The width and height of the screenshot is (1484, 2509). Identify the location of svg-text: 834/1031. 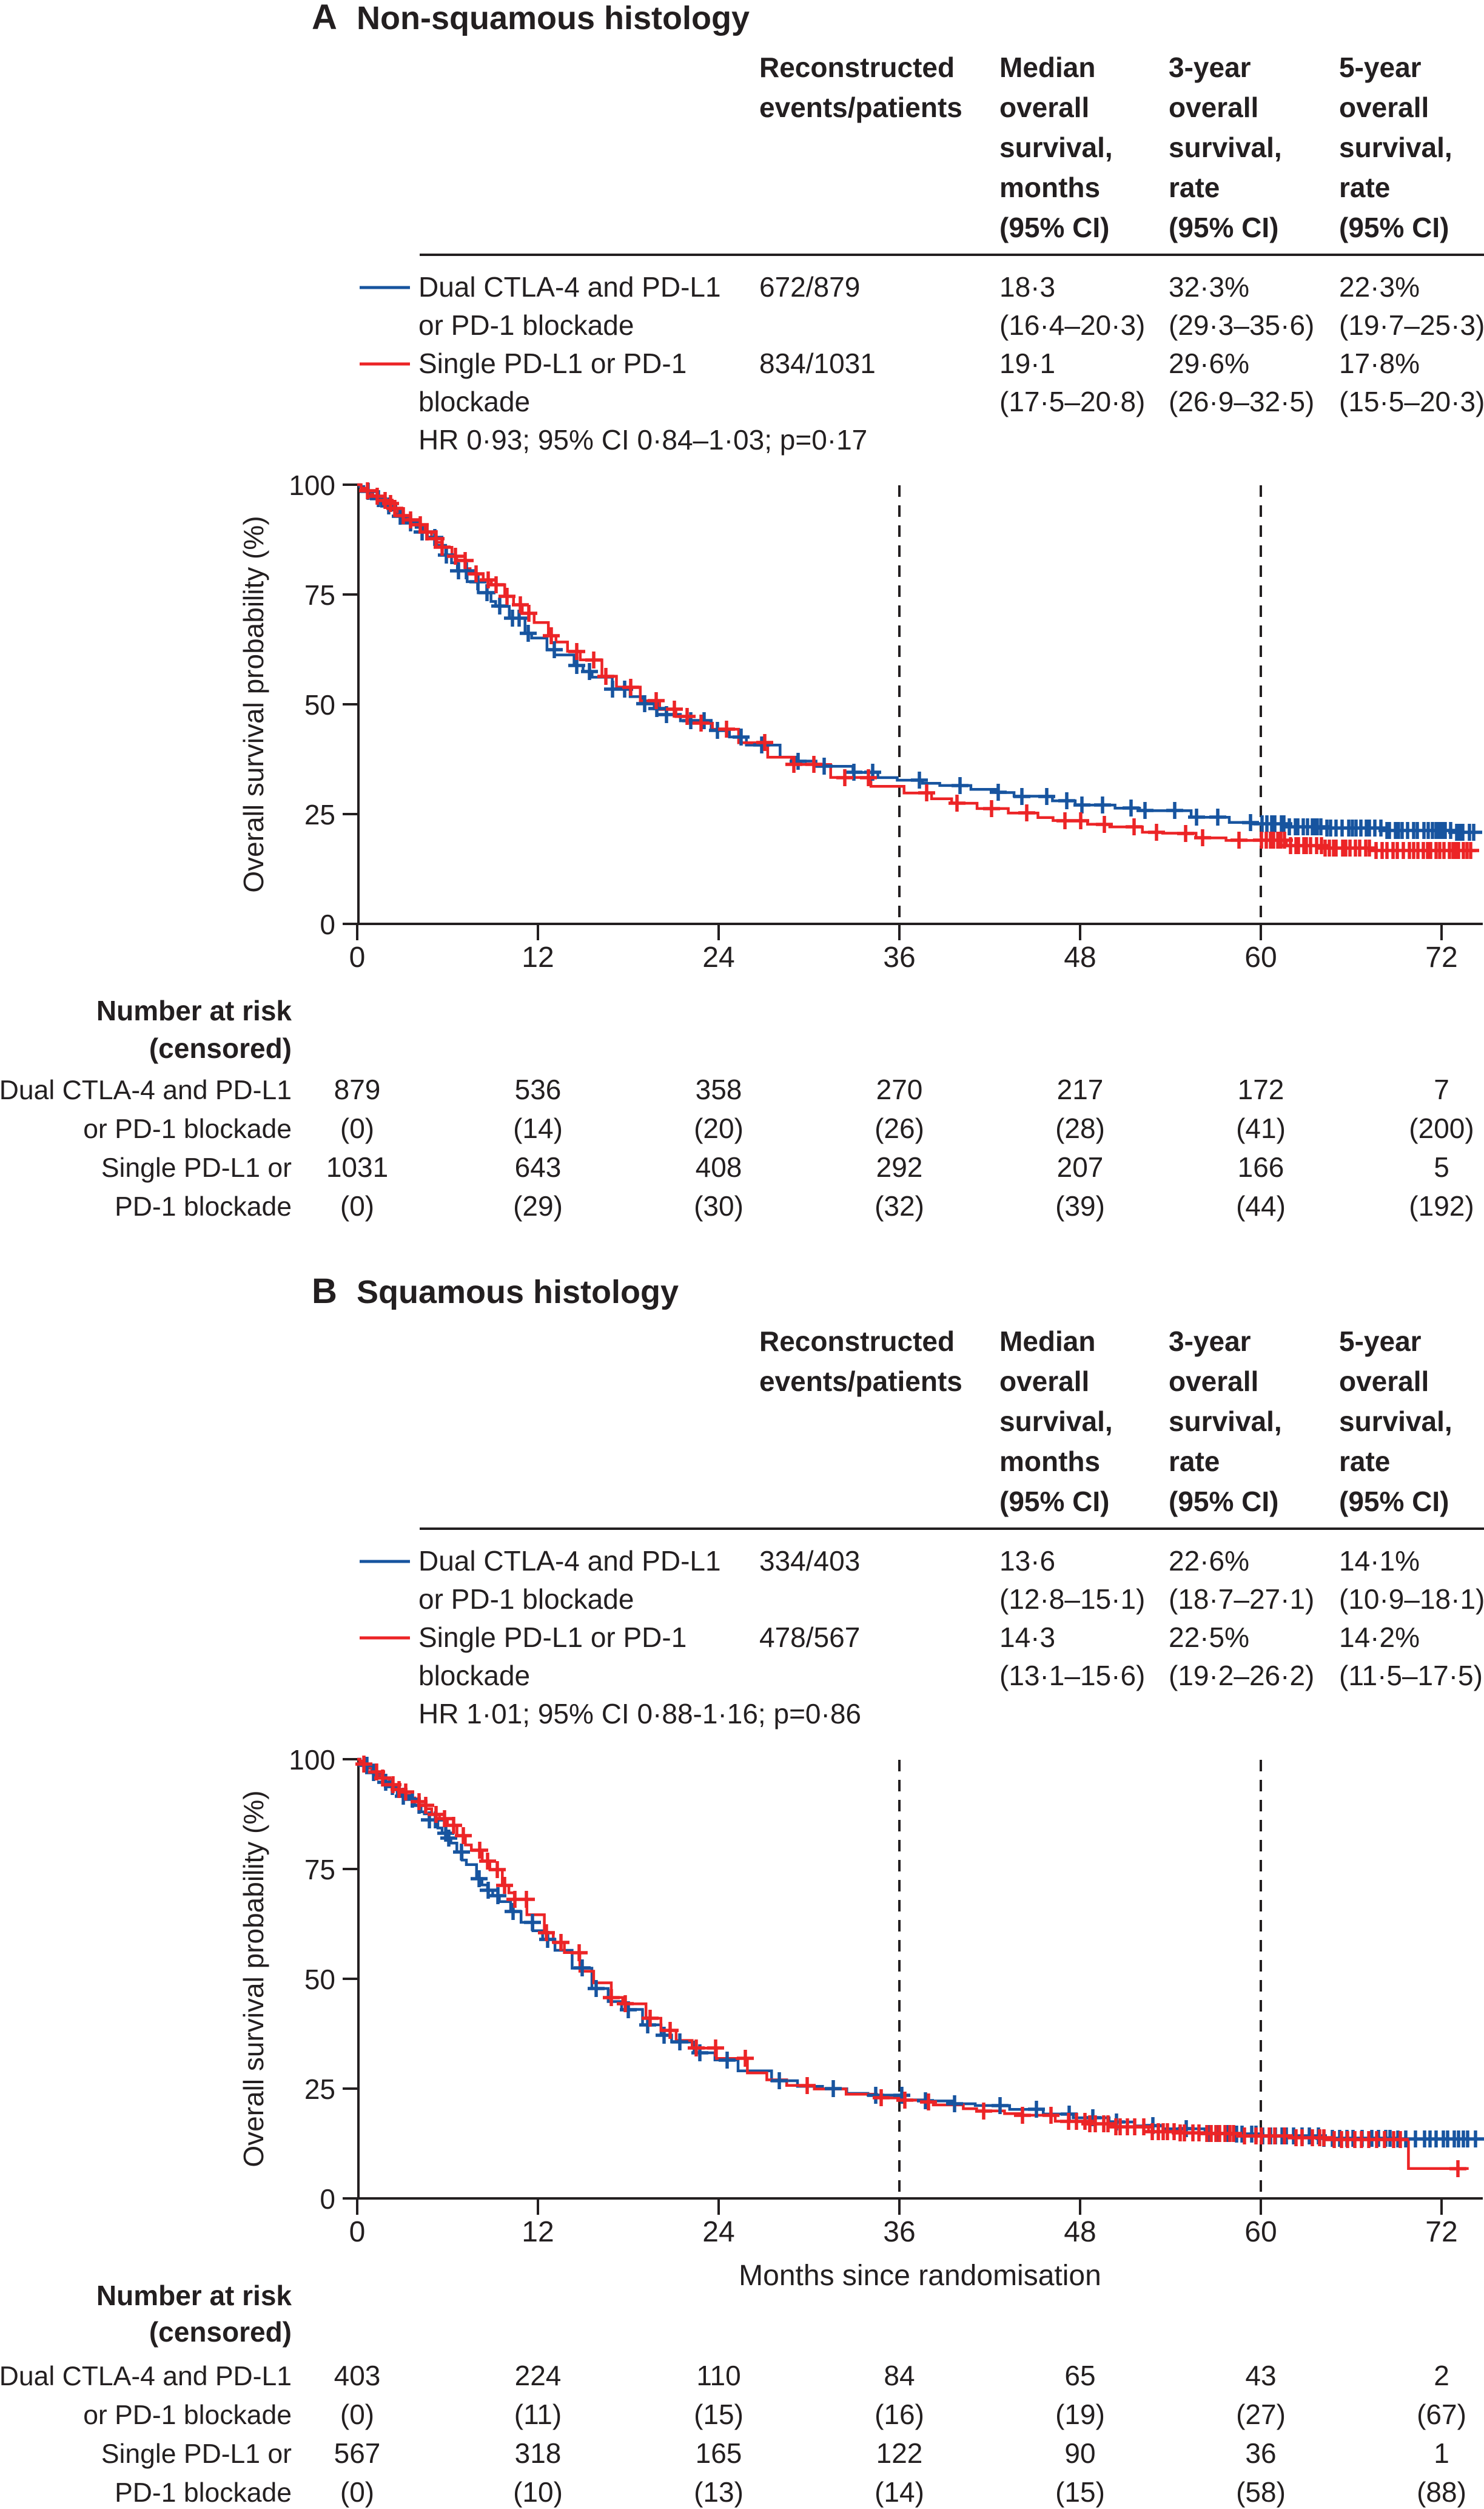
(818, 363).